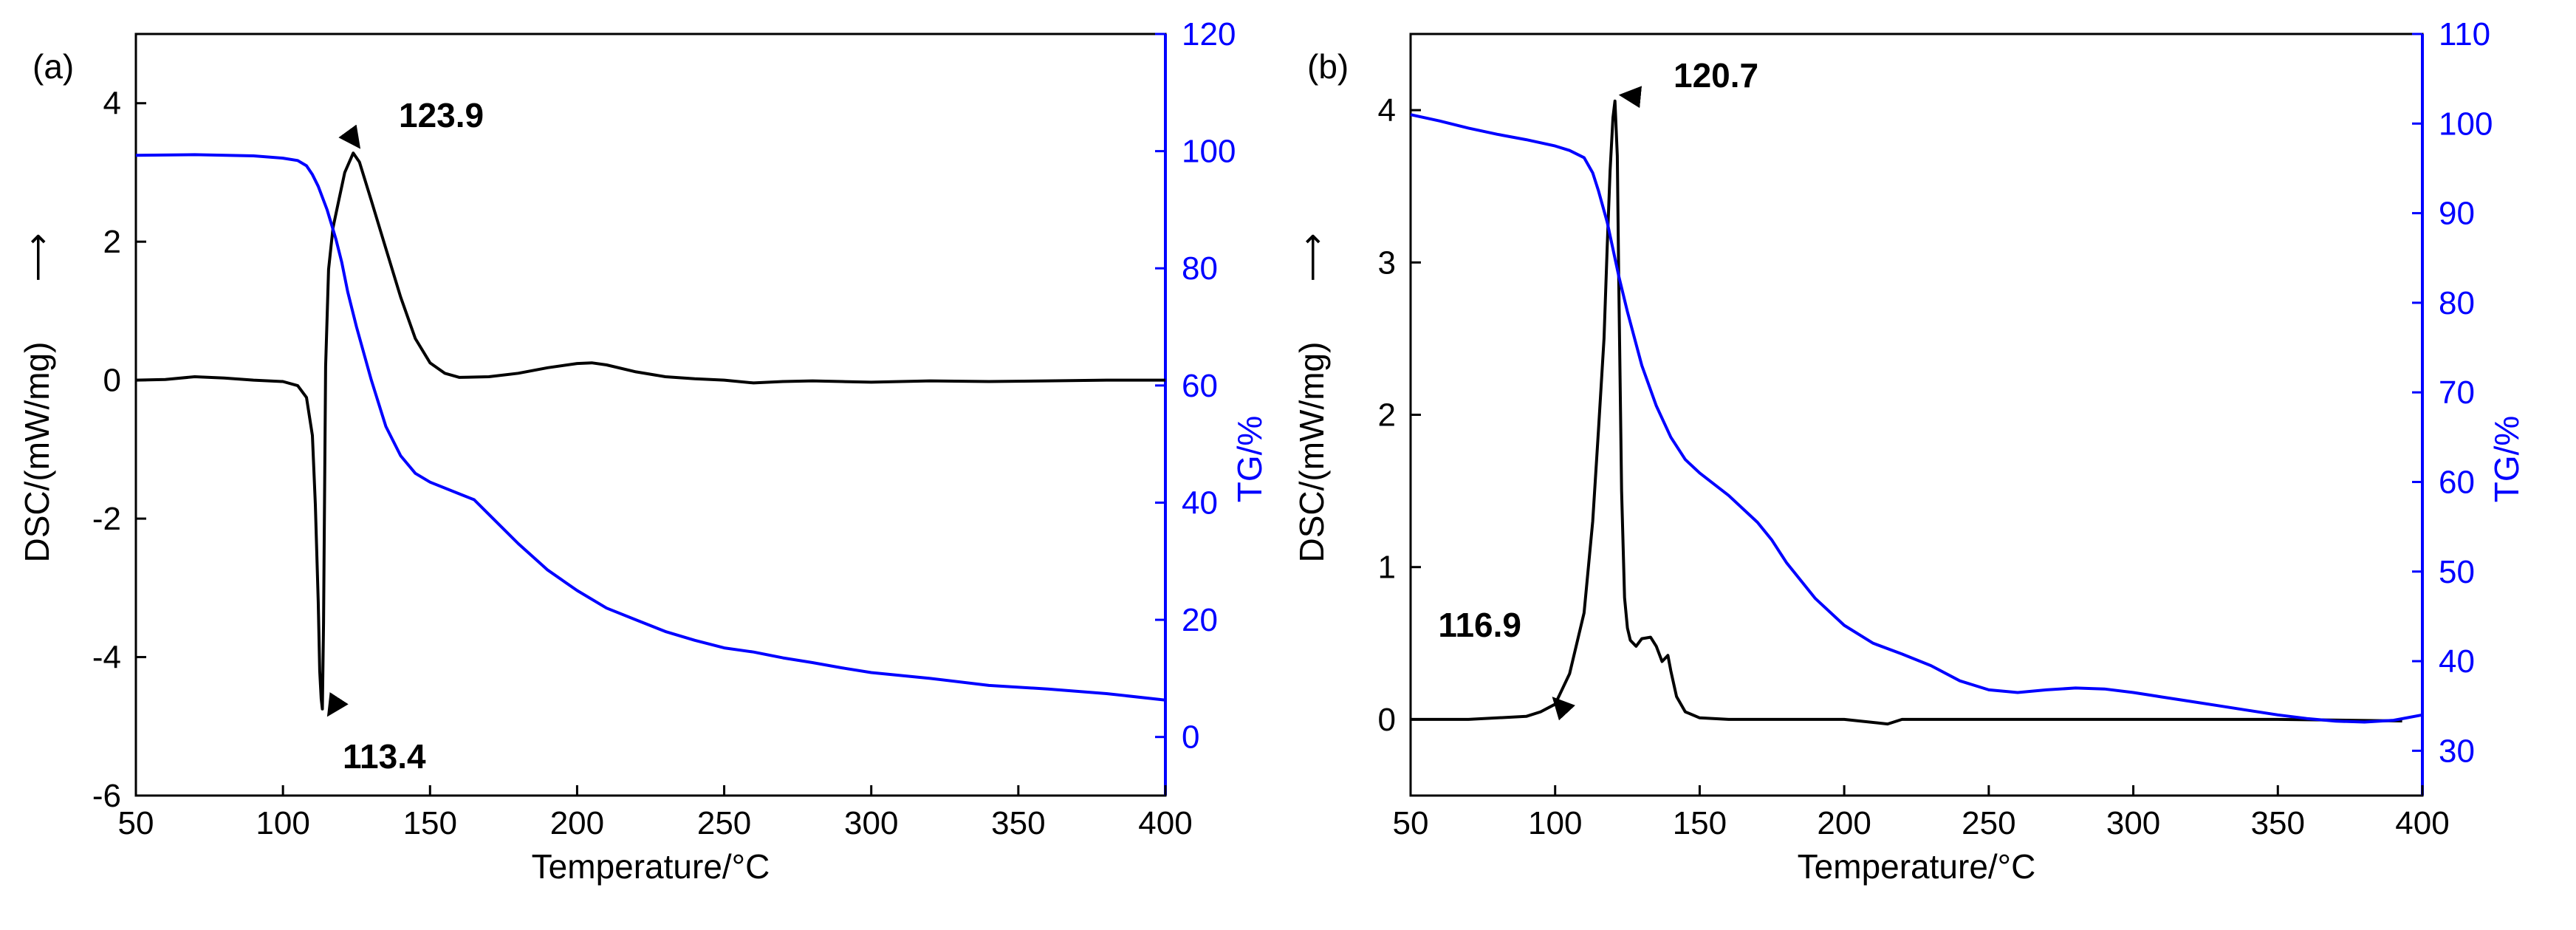 Image resolution: width=2576 pixels, height=930 pixels. What do you see at coordinates (1479, 625) in the screenshot?
I see `peak-annotation-label: 116.9` at bounding box center [1479, 625].